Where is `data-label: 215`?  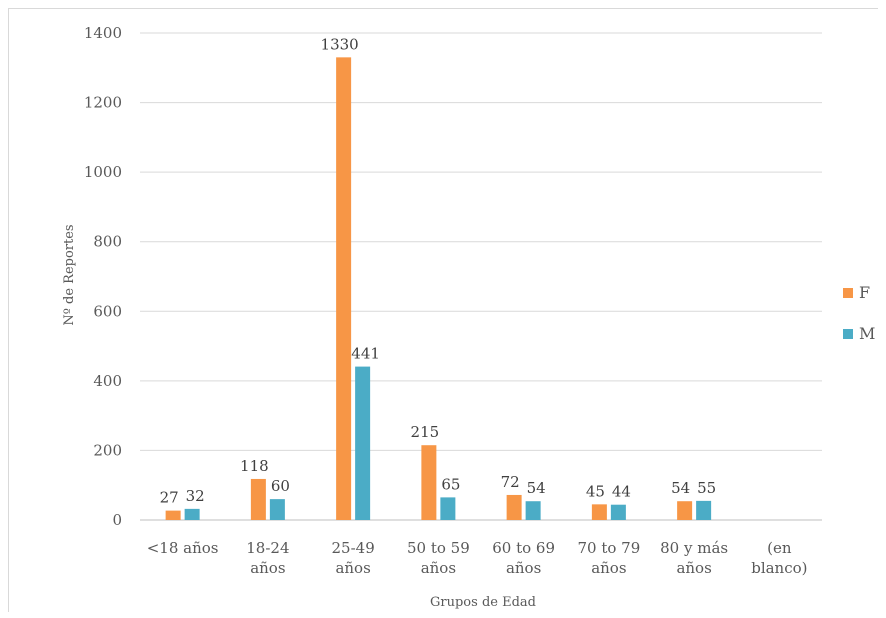 data-label: 215 is located at coordinates (425, 432).